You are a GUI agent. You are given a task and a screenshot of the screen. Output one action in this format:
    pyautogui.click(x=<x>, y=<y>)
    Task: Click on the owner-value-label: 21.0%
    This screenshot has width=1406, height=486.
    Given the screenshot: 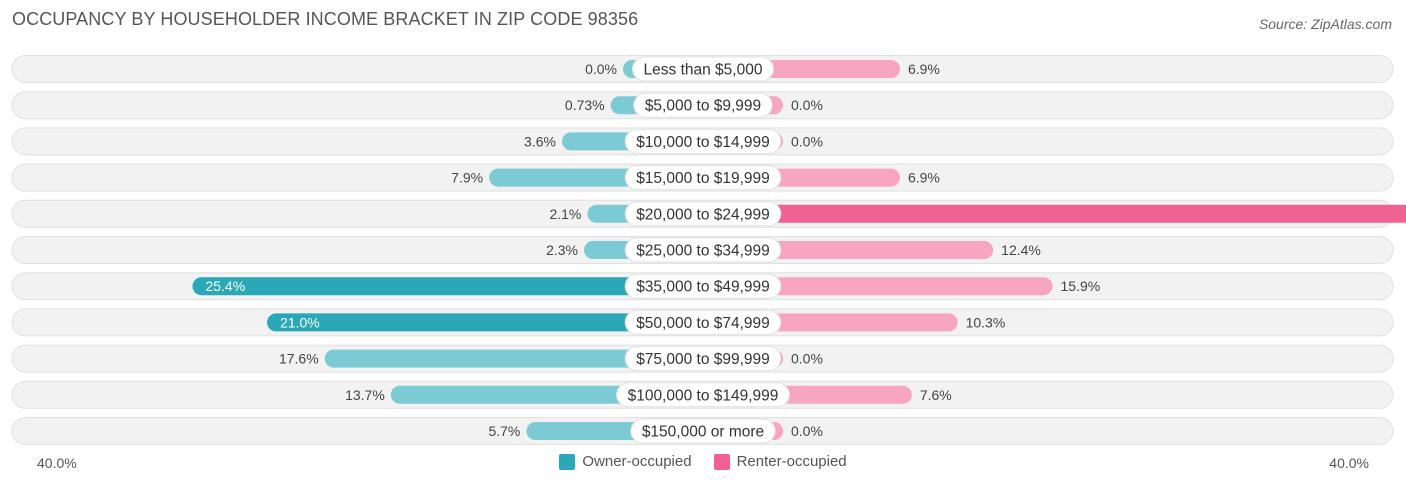 What is the action you would take?
    pyautogui.click(x=300, y=322)
    